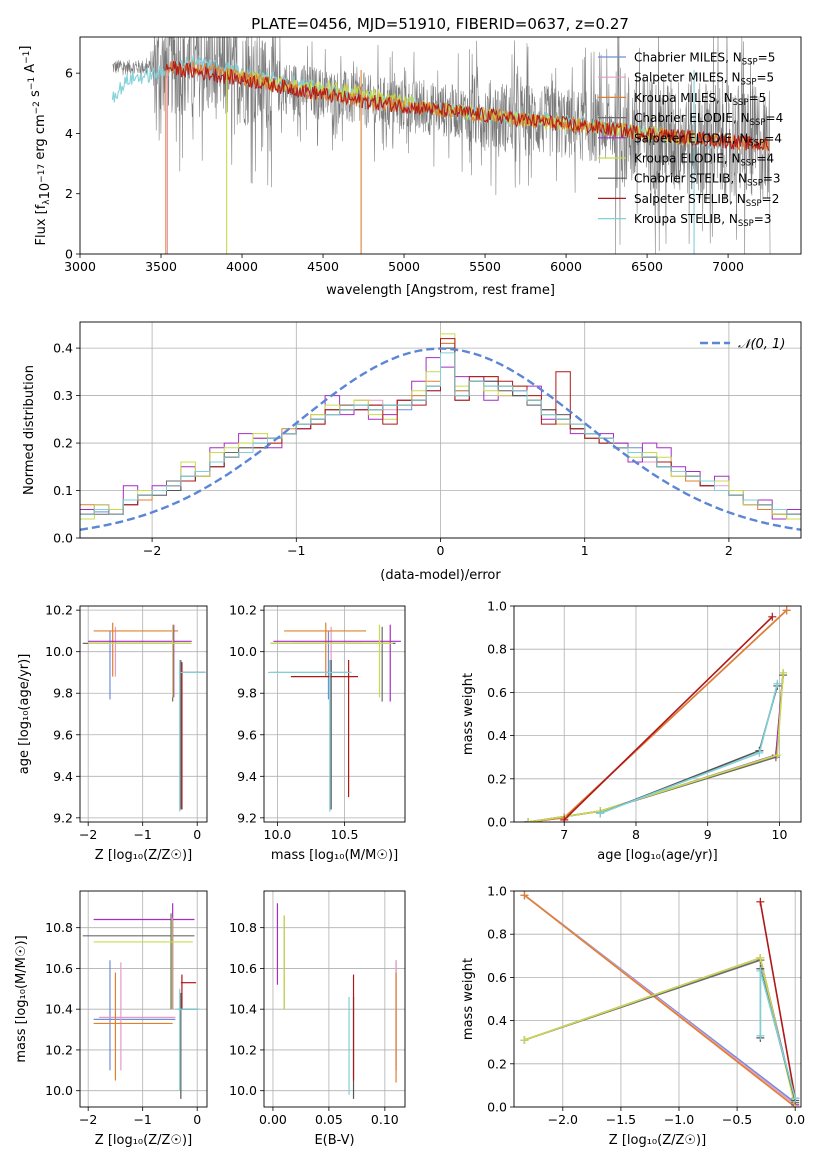 This screenshot has width=819, height=1170. I want to click on mass-vs-ebv-panel: 0.00 0.05 0.10 10.0 10.2 10.4 10.6 10.8 E(B-V), so click(317, 1019).